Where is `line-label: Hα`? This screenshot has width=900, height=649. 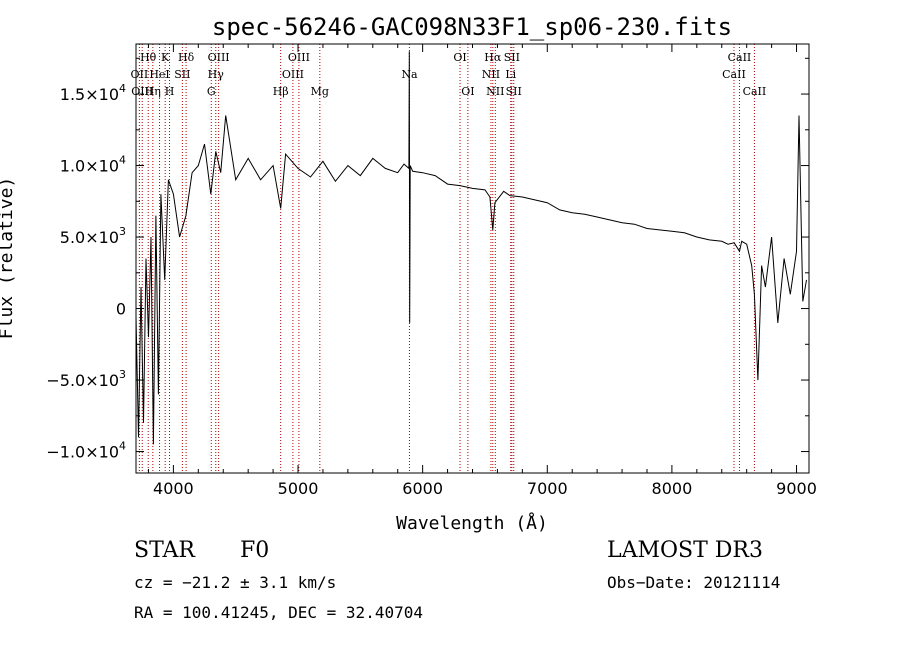
line-label: Hα is located at coordinates (493, 57).